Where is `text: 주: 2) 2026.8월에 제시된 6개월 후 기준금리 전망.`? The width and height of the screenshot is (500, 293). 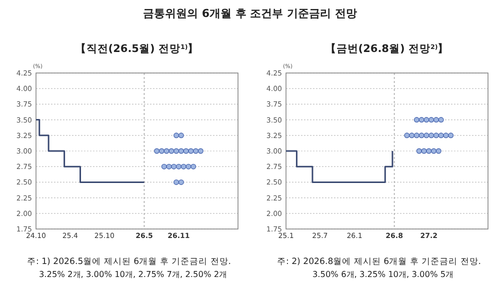
text: 주: 2) 2026.8월에 제시된 6개월 후 기준금리 전망. is located at coordinates (379, 262).